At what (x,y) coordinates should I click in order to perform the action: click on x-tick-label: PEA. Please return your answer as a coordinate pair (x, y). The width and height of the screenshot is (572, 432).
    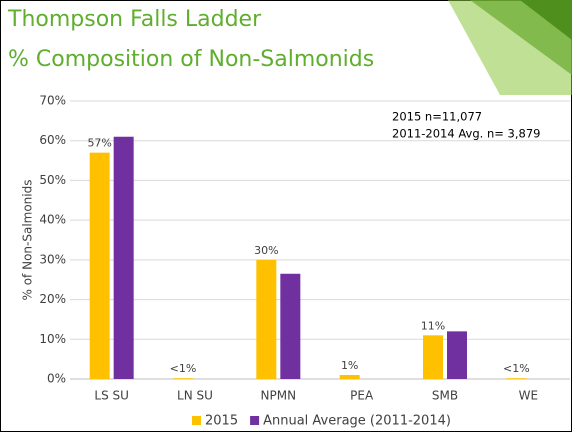
    Looking at the image, I should click on (362, 396).